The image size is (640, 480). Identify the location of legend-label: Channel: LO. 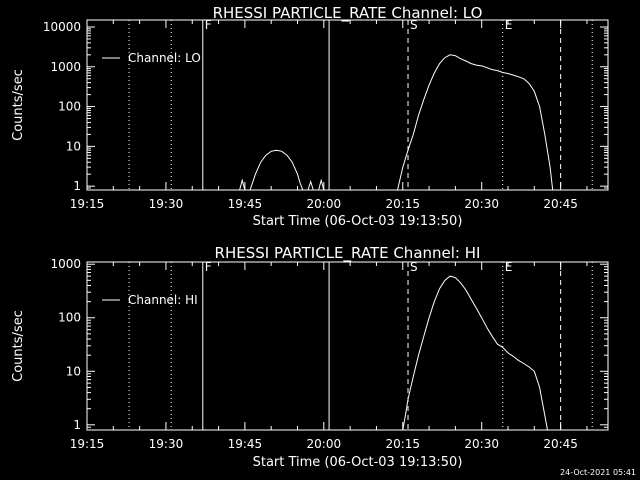
(164, 58).